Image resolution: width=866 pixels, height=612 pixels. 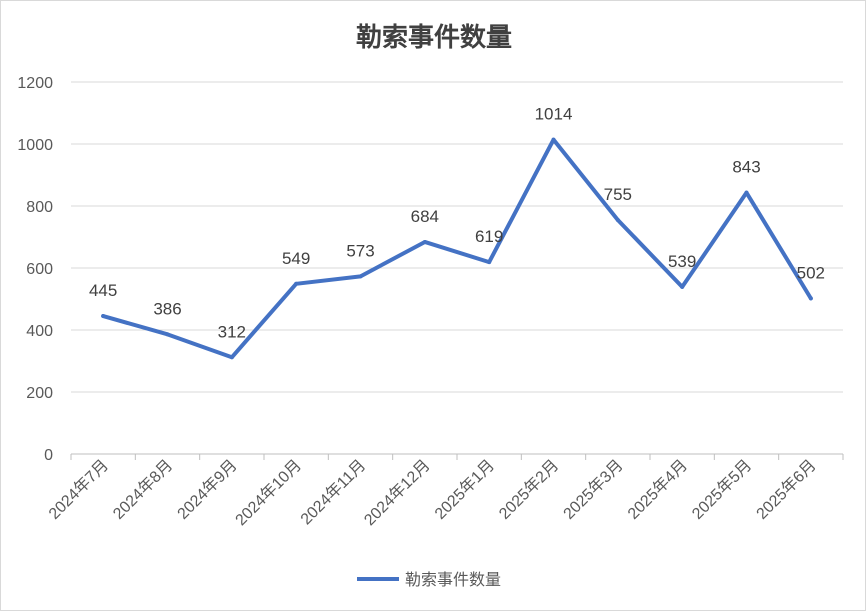 I want to click on x-tick-label: 2025年1月, so click(x=464, y=489).